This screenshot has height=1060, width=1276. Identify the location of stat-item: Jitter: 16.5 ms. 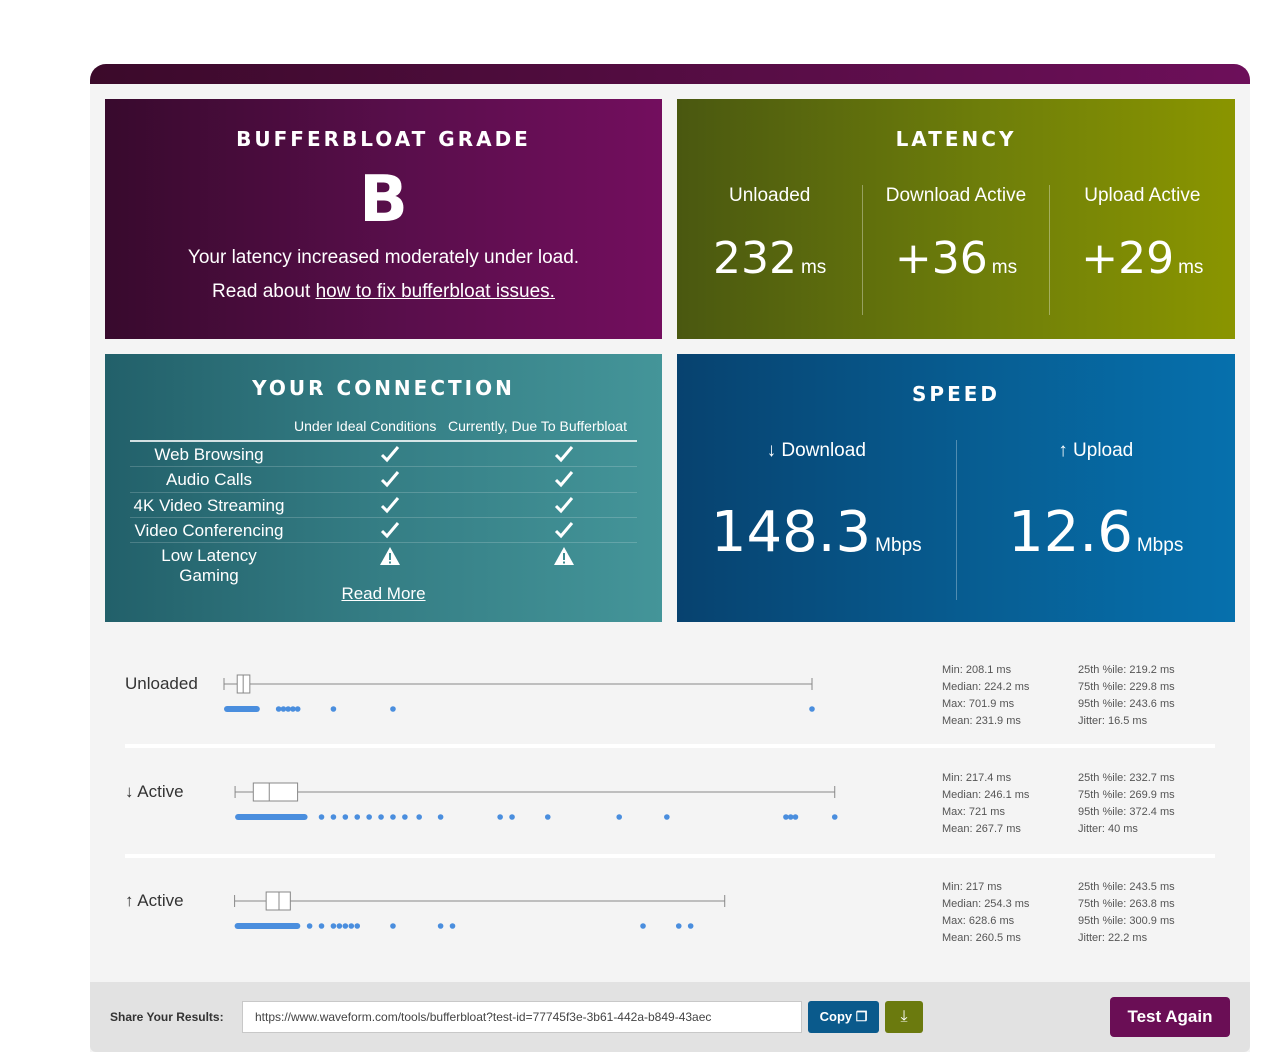
(1113, 721).